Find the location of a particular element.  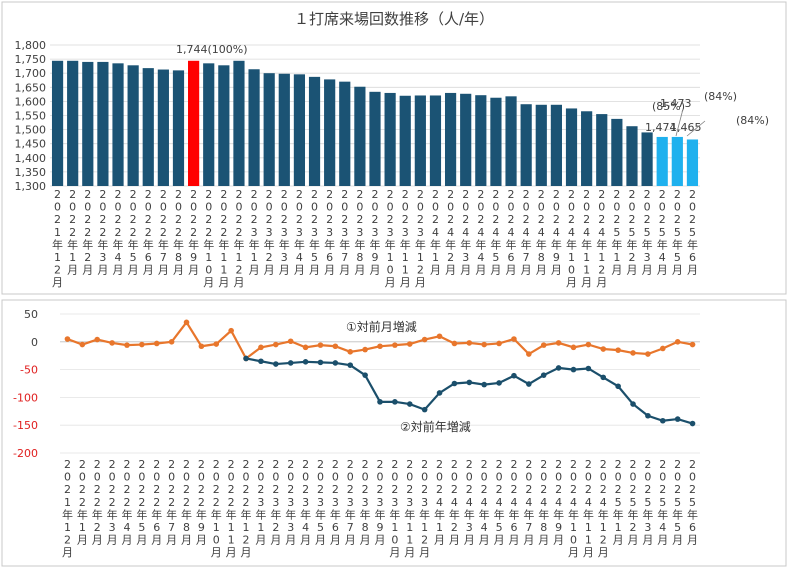

bar-y-tick-label: 1,300 is located at coordinates (31, 186).